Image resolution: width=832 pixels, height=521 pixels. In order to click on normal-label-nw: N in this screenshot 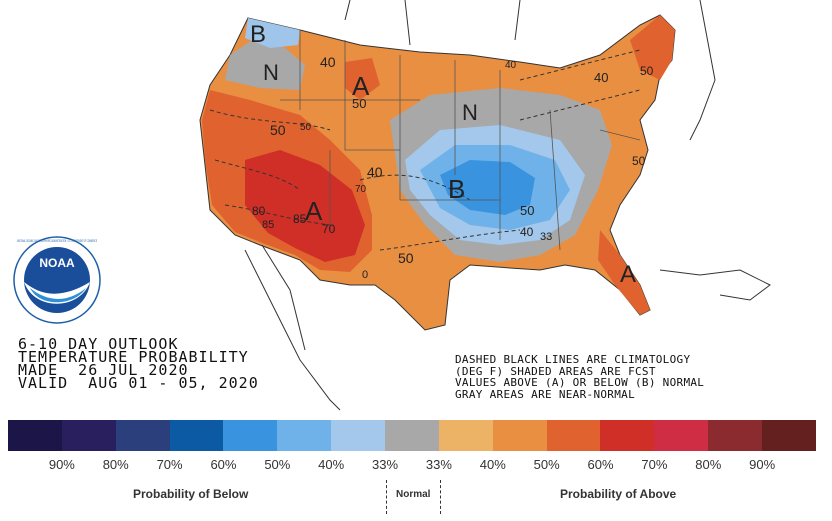, I will do `click(271, 72)`.